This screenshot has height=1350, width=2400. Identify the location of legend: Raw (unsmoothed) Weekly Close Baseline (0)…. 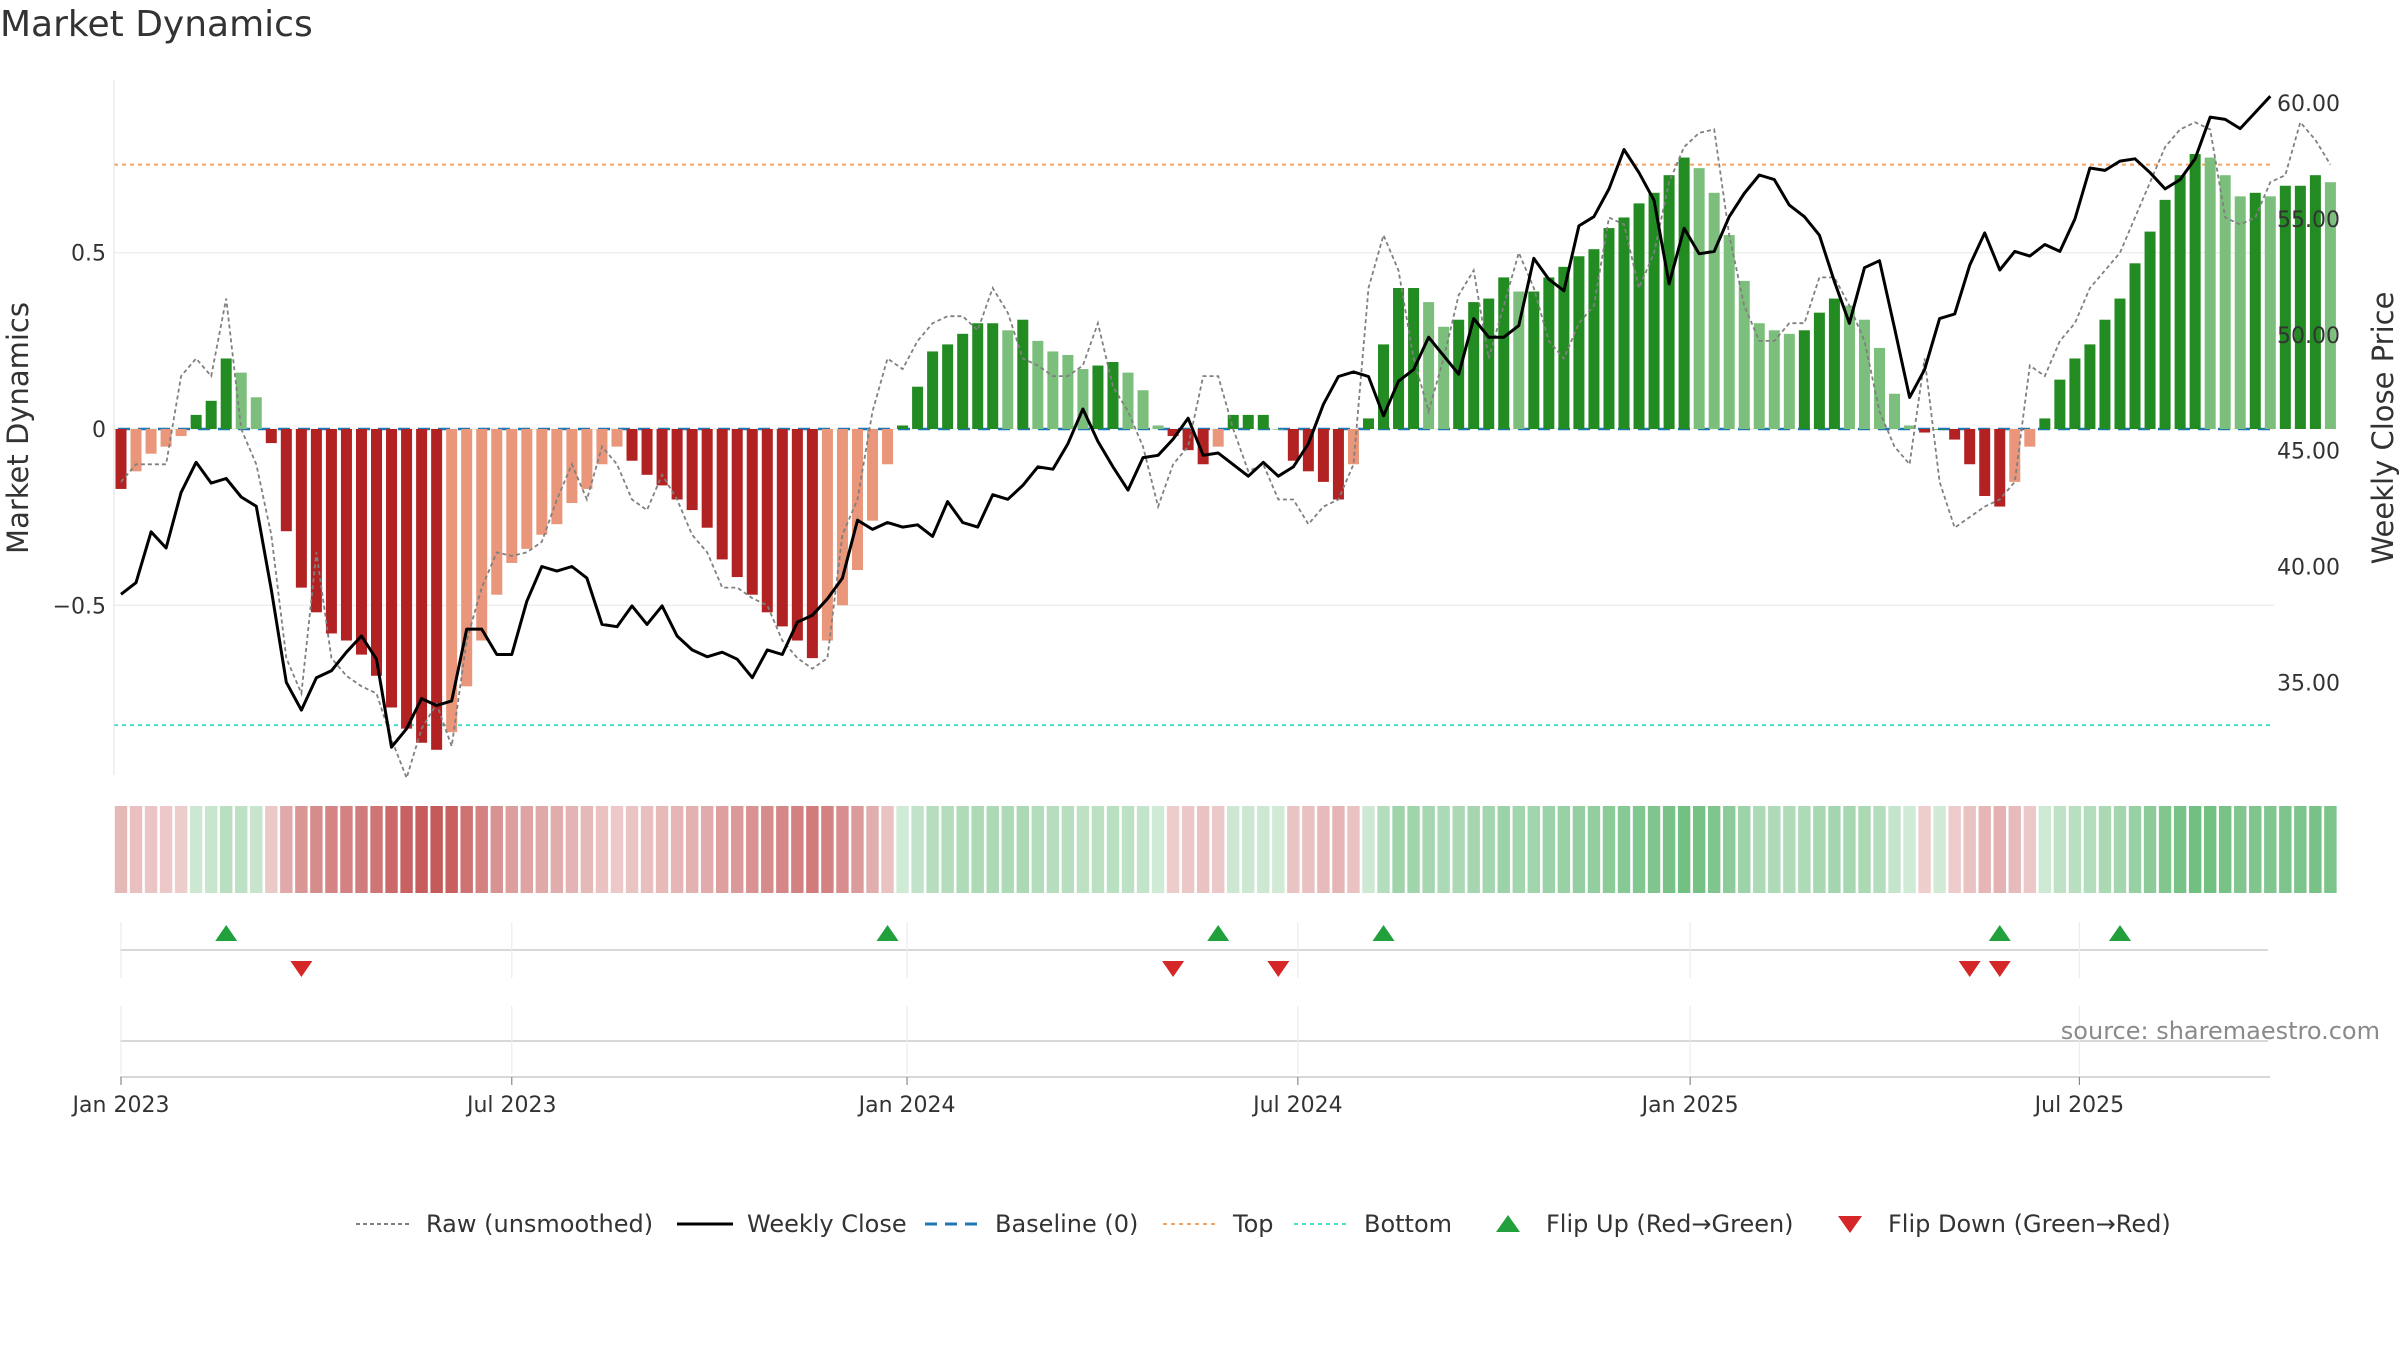
(1263, 1224).